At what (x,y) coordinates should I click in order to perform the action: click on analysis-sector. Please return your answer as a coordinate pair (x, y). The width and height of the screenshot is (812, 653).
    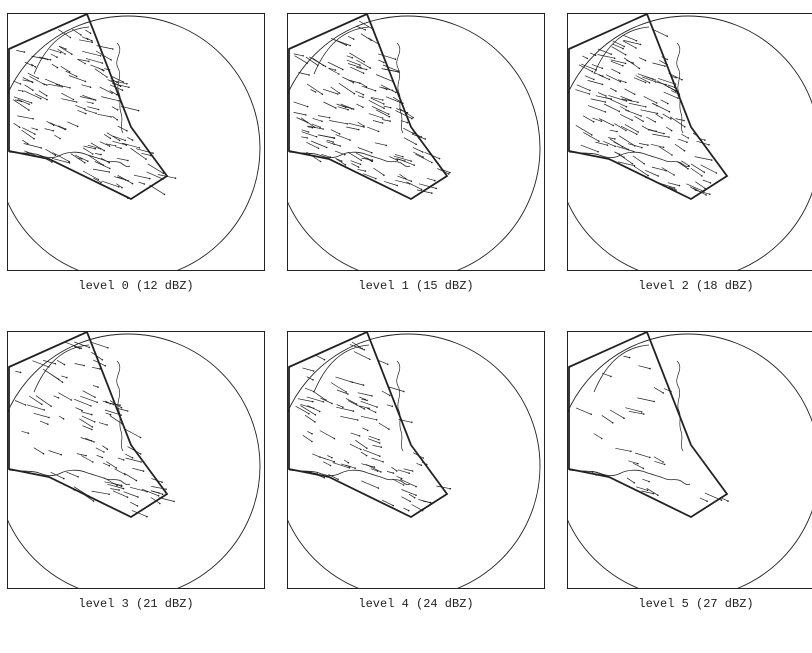
    Looking at the image, I should click on (88, 425).